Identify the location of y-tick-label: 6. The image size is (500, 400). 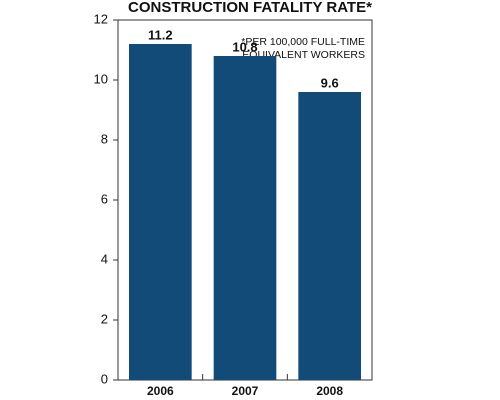
(104, 198).